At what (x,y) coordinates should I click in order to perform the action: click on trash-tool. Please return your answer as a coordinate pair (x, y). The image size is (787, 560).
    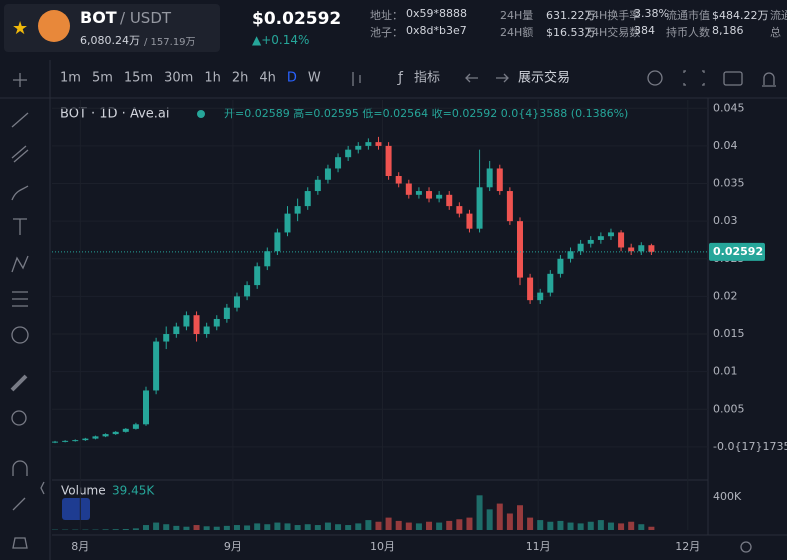
    Looking at the image, I should click on (20, 543).